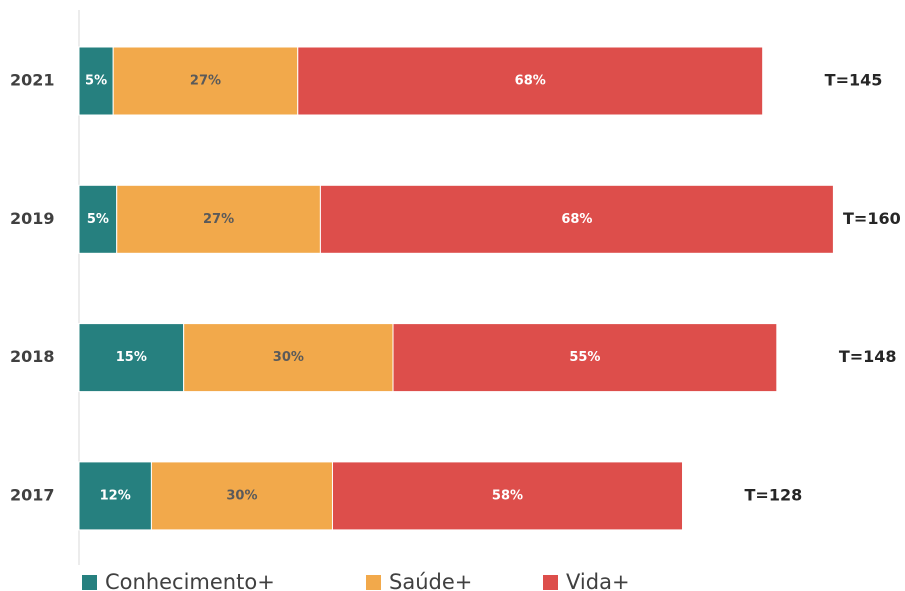 The width and height of the screenshot is (905, 591). Describe the element at coordinates (598, 580) in the screenshot. I see `legend-label: Vida+` at that location.